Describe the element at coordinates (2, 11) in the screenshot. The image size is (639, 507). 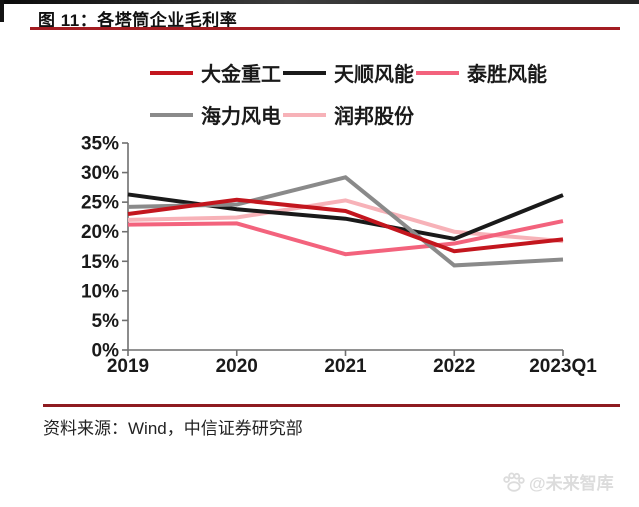
I see `page-left-edge` at that location.